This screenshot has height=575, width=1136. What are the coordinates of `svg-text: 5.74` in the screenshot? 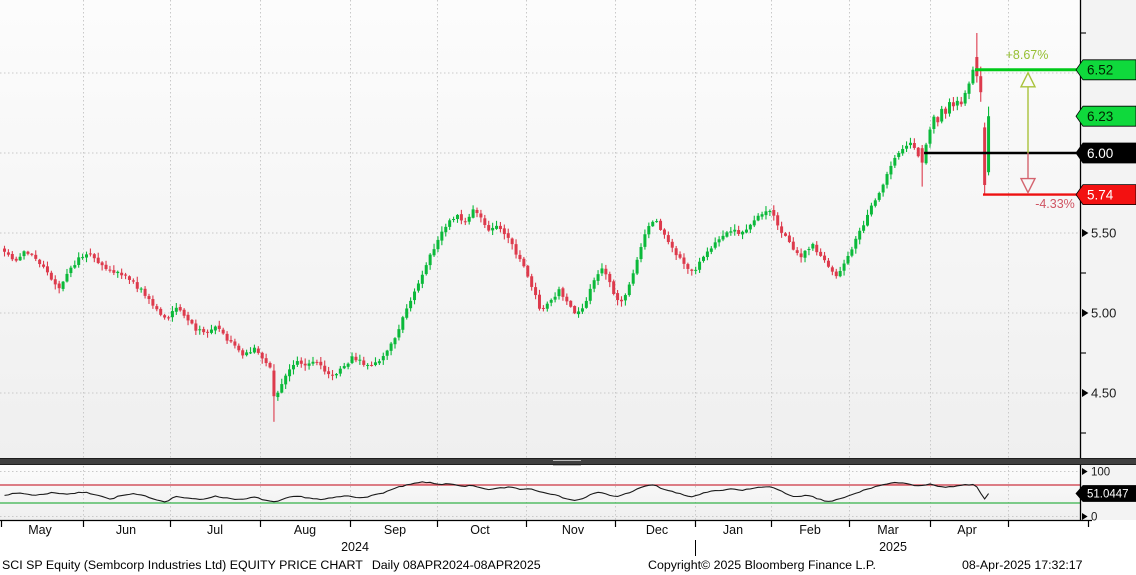 It's located at (1100, 194).